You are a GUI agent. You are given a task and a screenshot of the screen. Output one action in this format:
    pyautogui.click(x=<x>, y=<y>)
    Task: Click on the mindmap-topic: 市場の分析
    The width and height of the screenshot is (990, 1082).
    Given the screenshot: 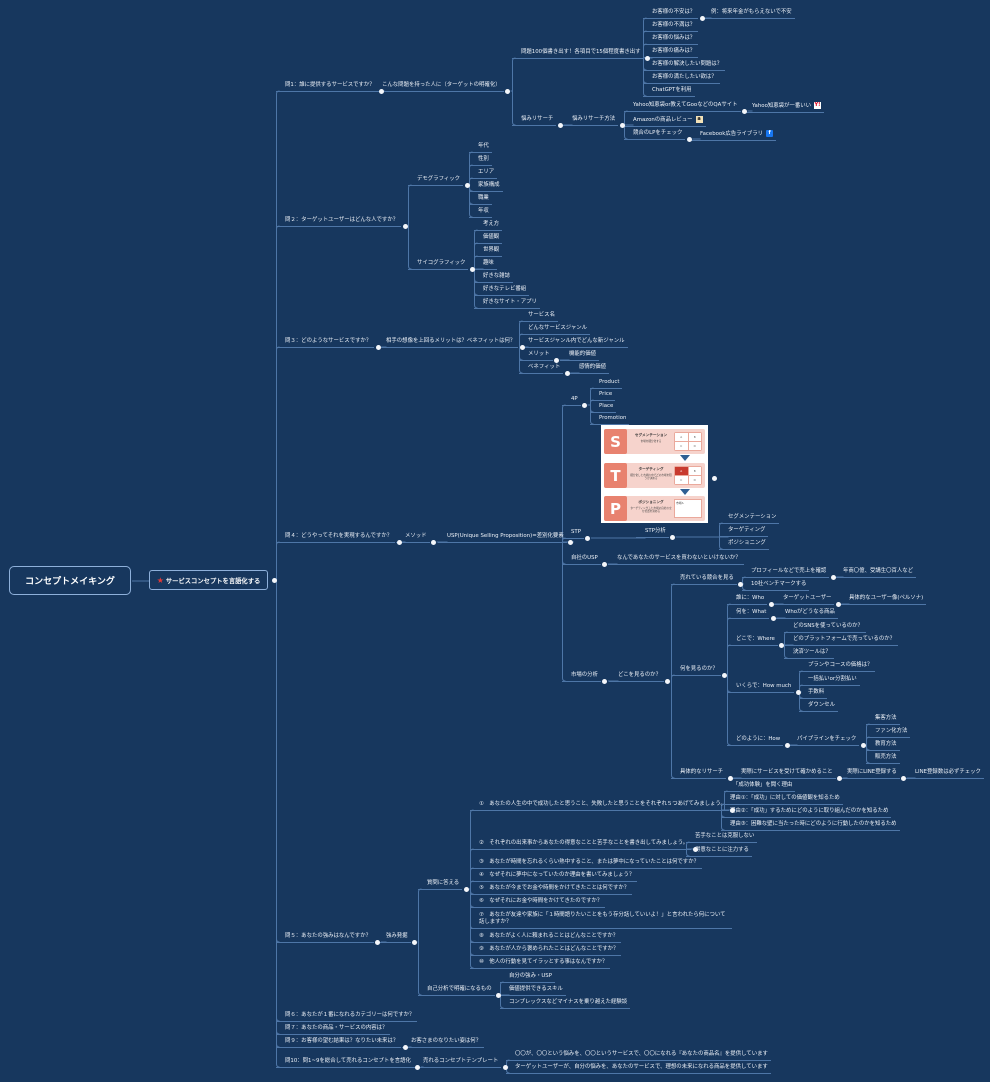 What is the action you would take?
    pyautogui.click(x=581, y=677)
    